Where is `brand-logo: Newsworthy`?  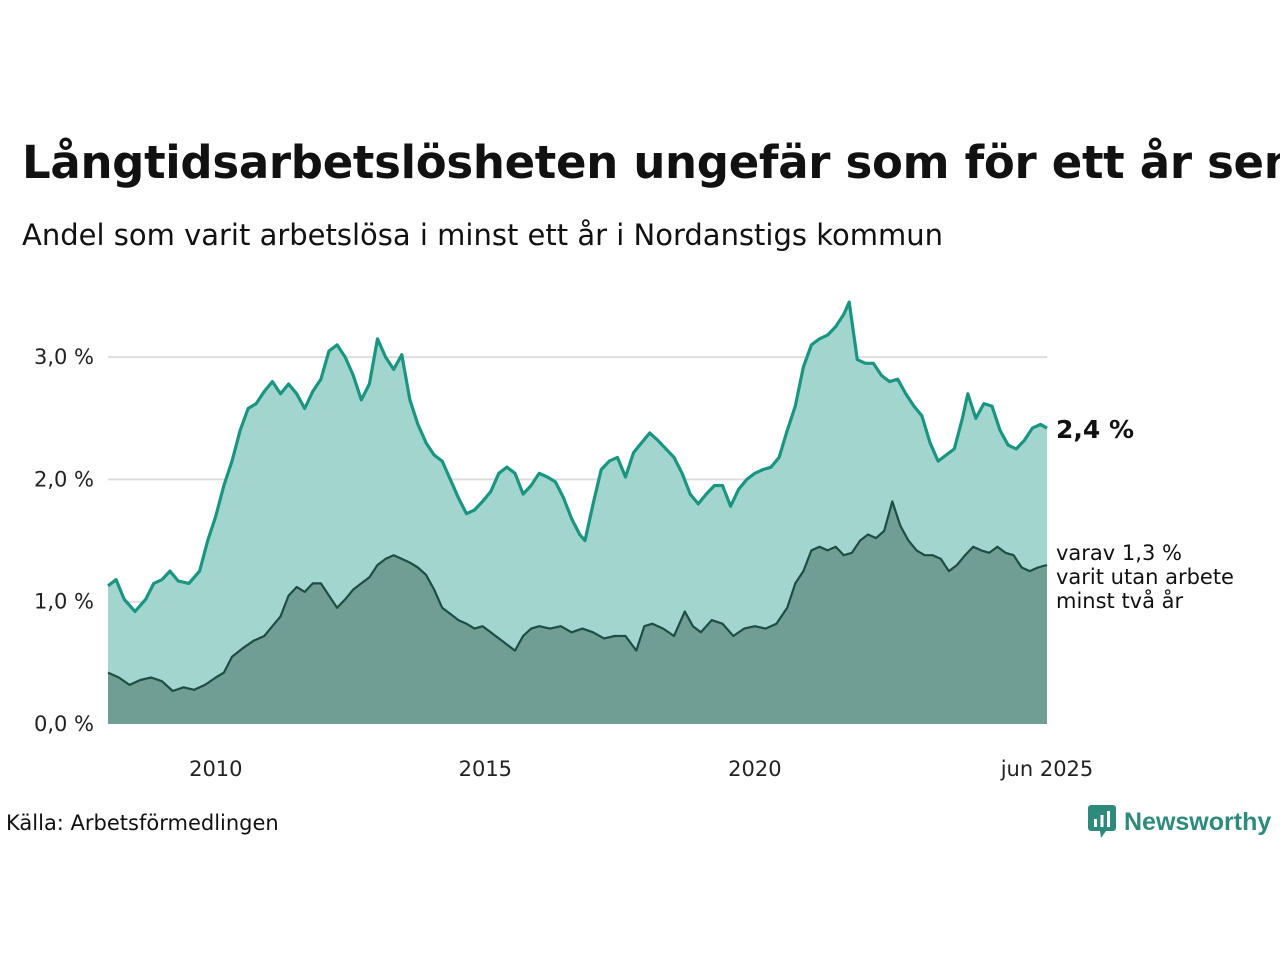
brand-logo: Newsworthy is located at coordinates (1179, 822).